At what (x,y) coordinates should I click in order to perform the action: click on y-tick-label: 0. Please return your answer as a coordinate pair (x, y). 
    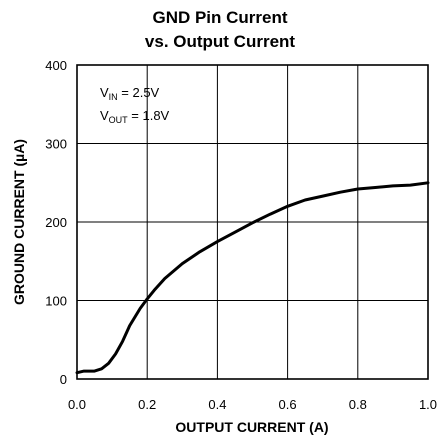
    Looking at the image, I should click on (63, 379).